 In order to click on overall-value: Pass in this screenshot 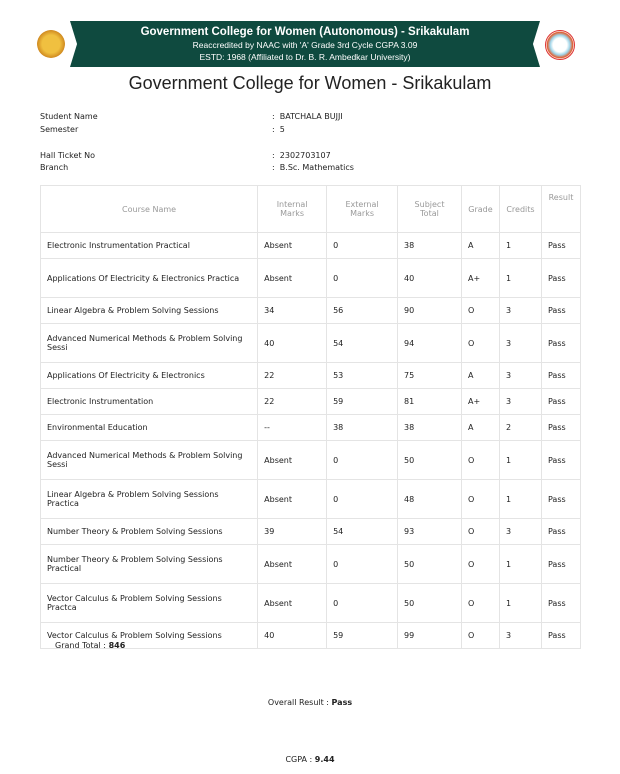, I will do `click(342, 702)`.